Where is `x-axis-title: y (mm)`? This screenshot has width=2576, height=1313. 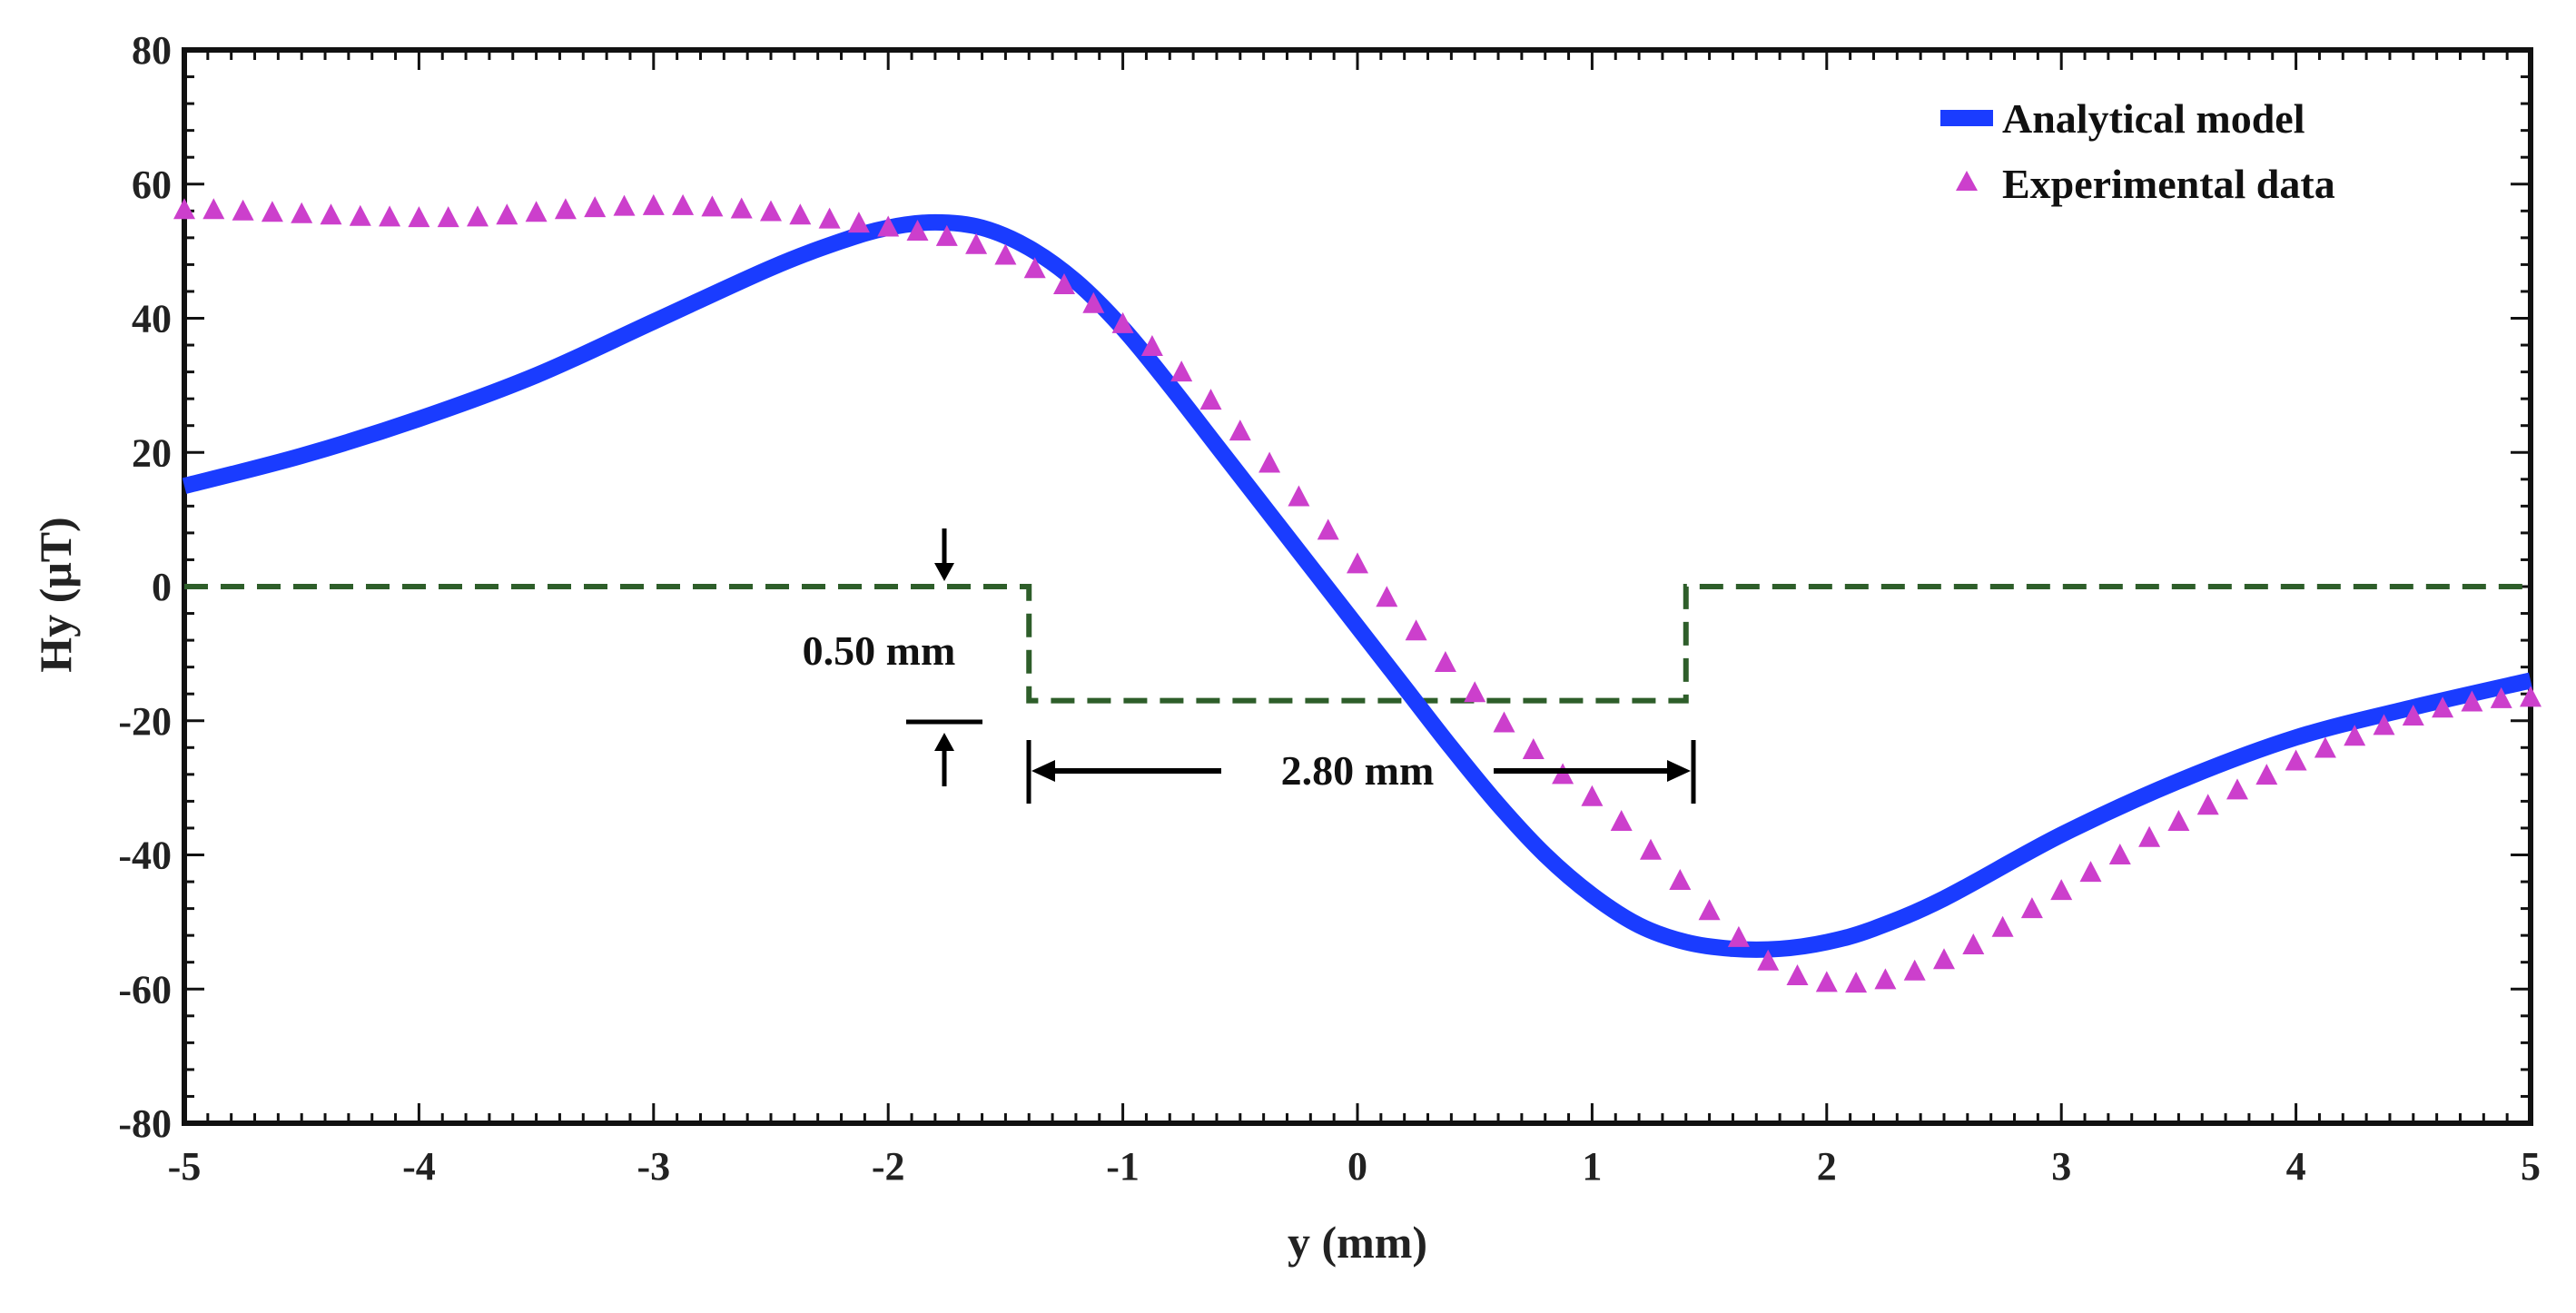
x-axis-title: y (mm) is located at coordinates (1357, 1242).